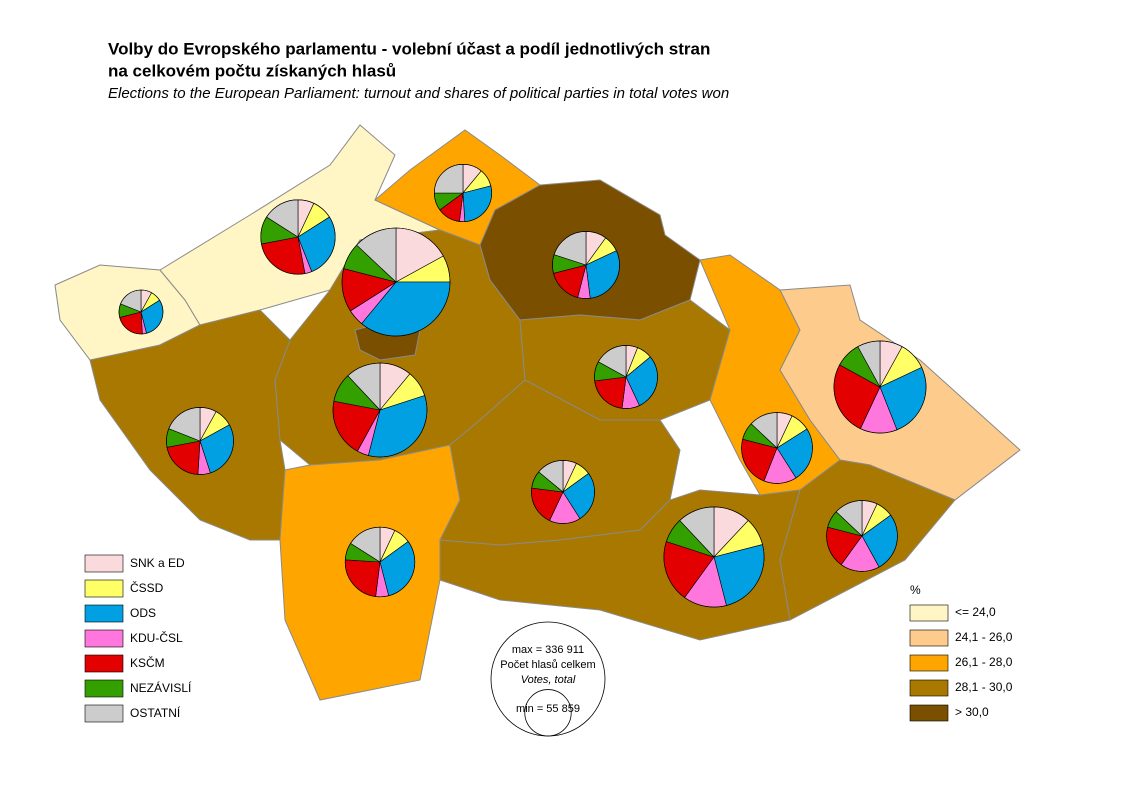 This screenshot has width=1123, height=794. I want to click on party-label: KSČM, so click(147, 662).